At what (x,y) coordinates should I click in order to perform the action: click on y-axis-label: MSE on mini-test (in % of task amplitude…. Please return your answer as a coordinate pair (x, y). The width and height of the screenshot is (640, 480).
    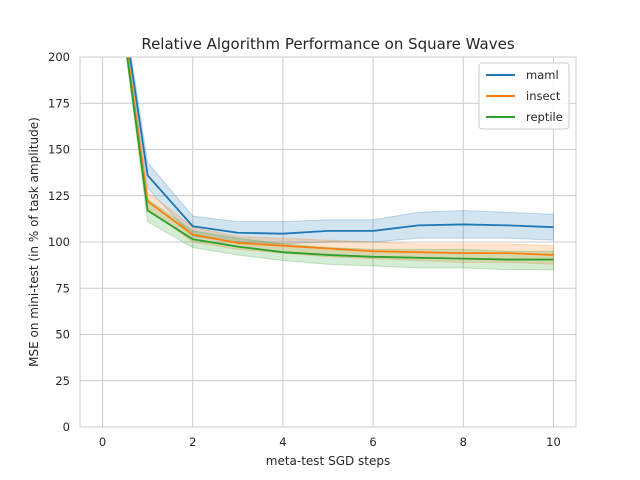
    Looking at the image, I should click on (34, 242).